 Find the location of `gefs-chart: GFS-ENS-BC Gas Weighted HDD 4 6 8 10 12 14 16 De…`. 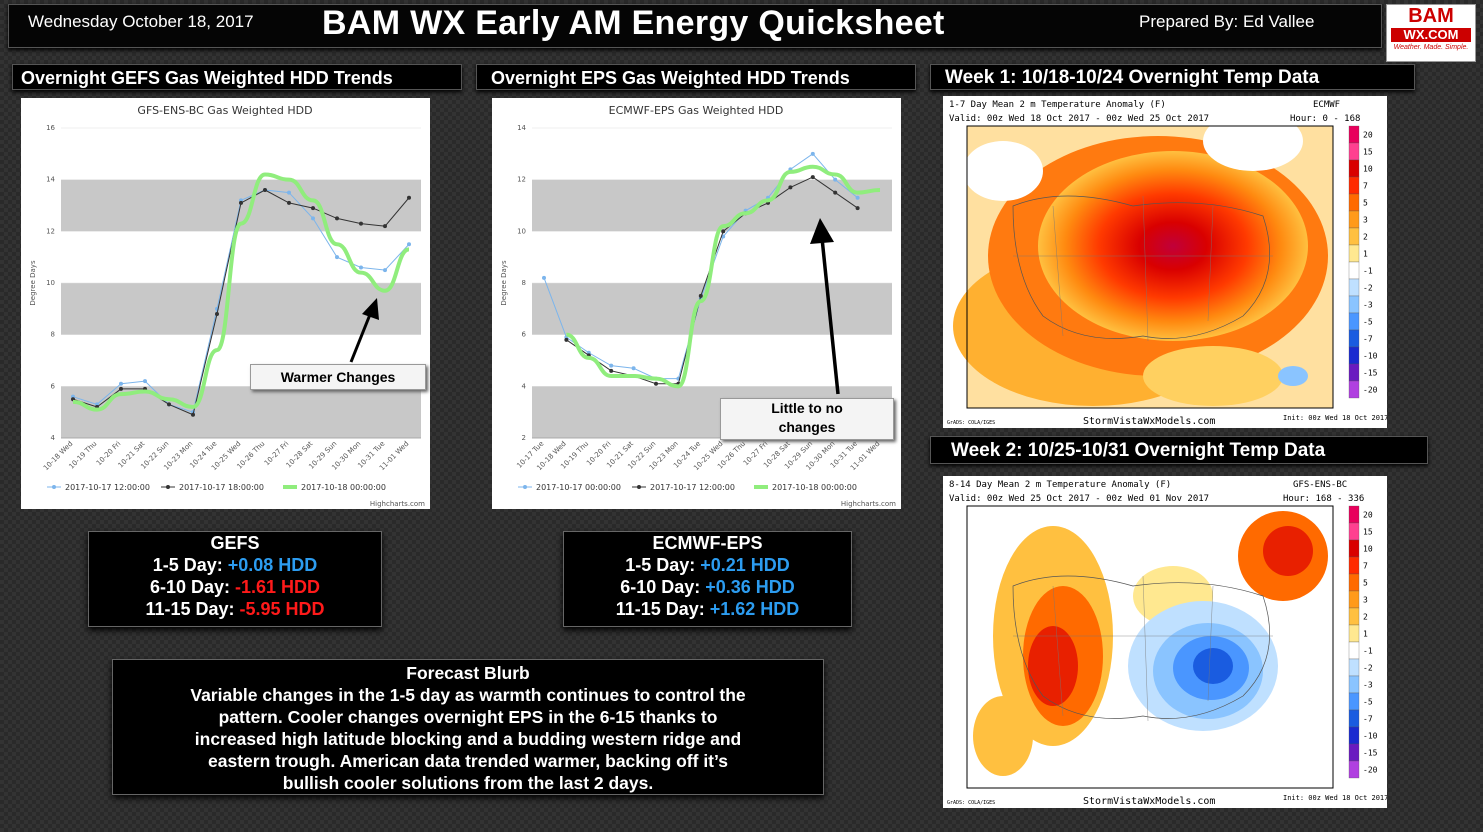

gefs-chart: GFS-ENS-BC Gas Weighted HDD 4 6 8 10 12 14 16 De… is located at coordinates (225, 303).